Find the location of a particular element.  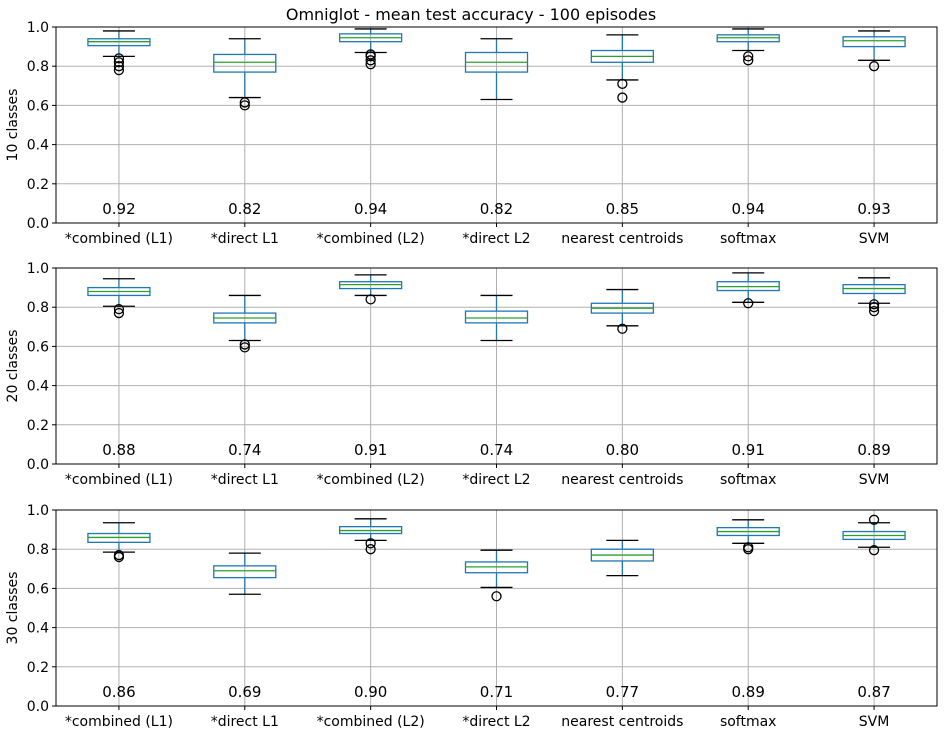

mean-label: 0.92 is located at coordinates (118, 209).